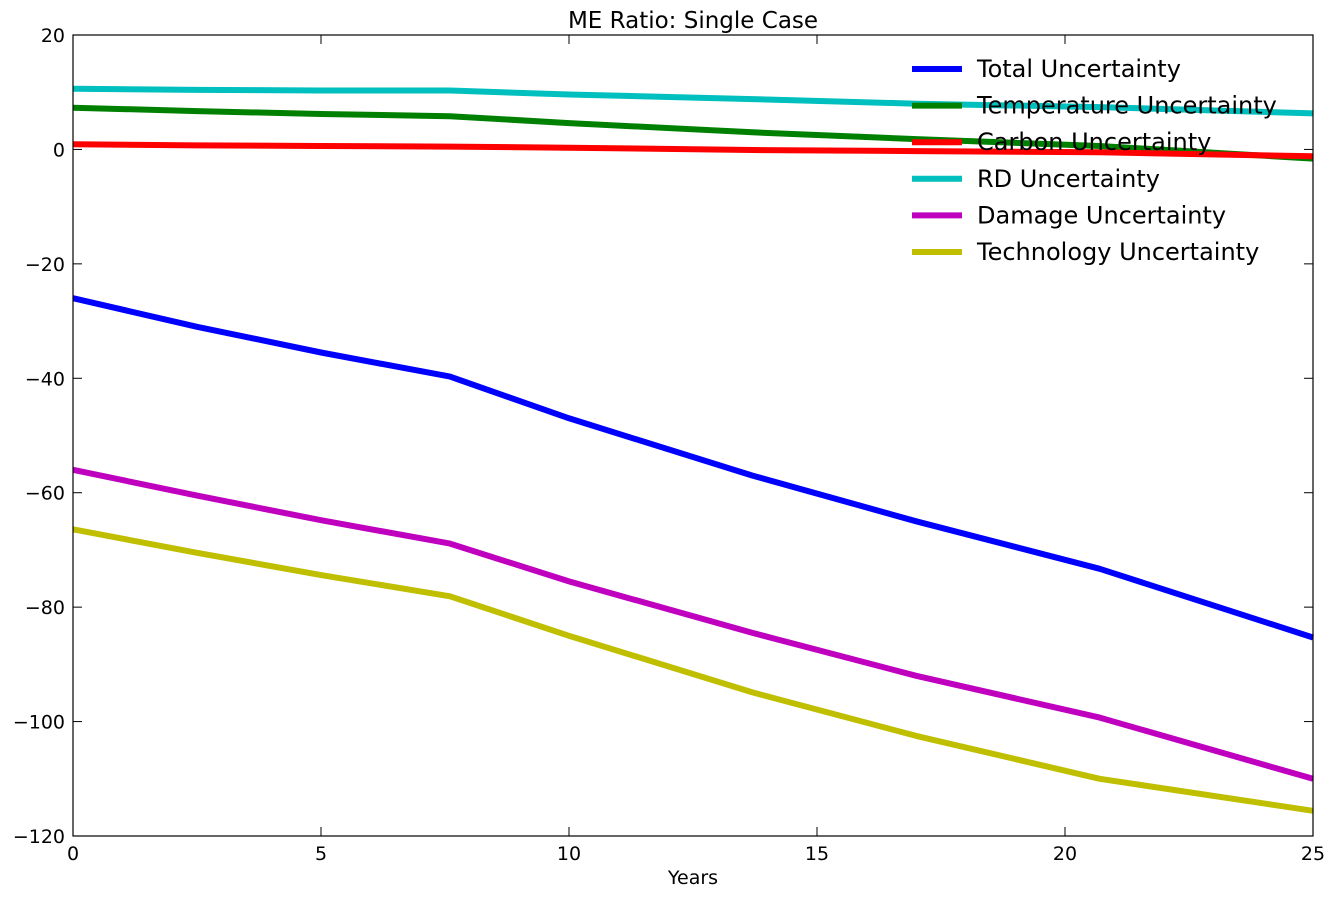  What do you see at coordinates (45, 265) in the screenshot?
I see `y-tick-label: −20` at bounding box center [45, 265].